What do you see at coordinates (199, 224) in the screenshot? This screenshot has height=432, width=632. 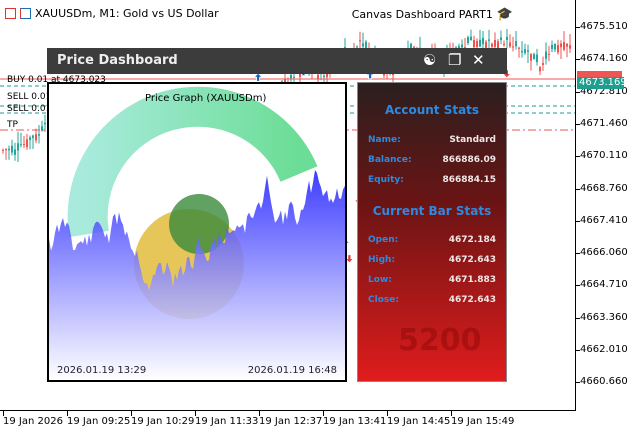 I see `logo-head` at bounding box center [199, 224].